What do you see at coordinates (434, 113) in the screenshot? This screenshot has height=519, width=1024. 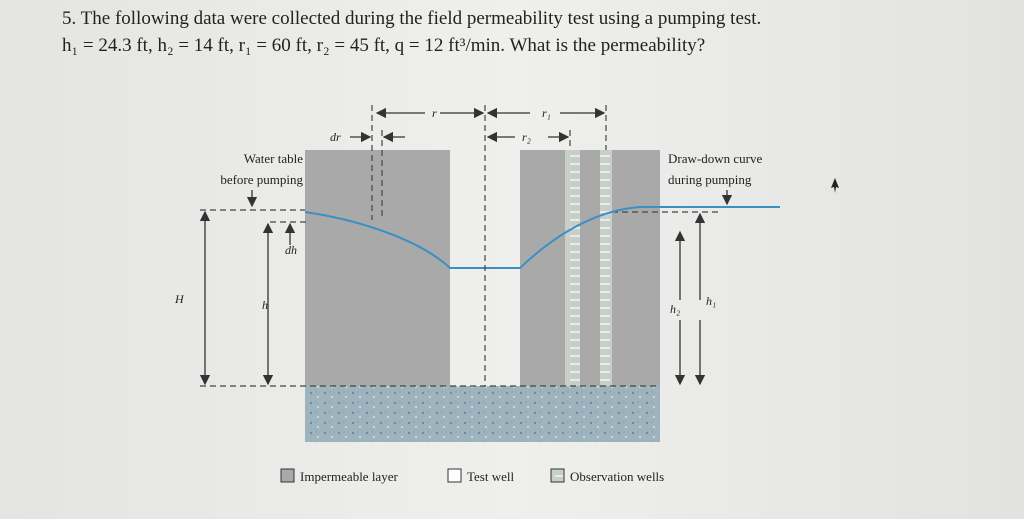 I see `label-r: r` at bounding box center [434, 113].